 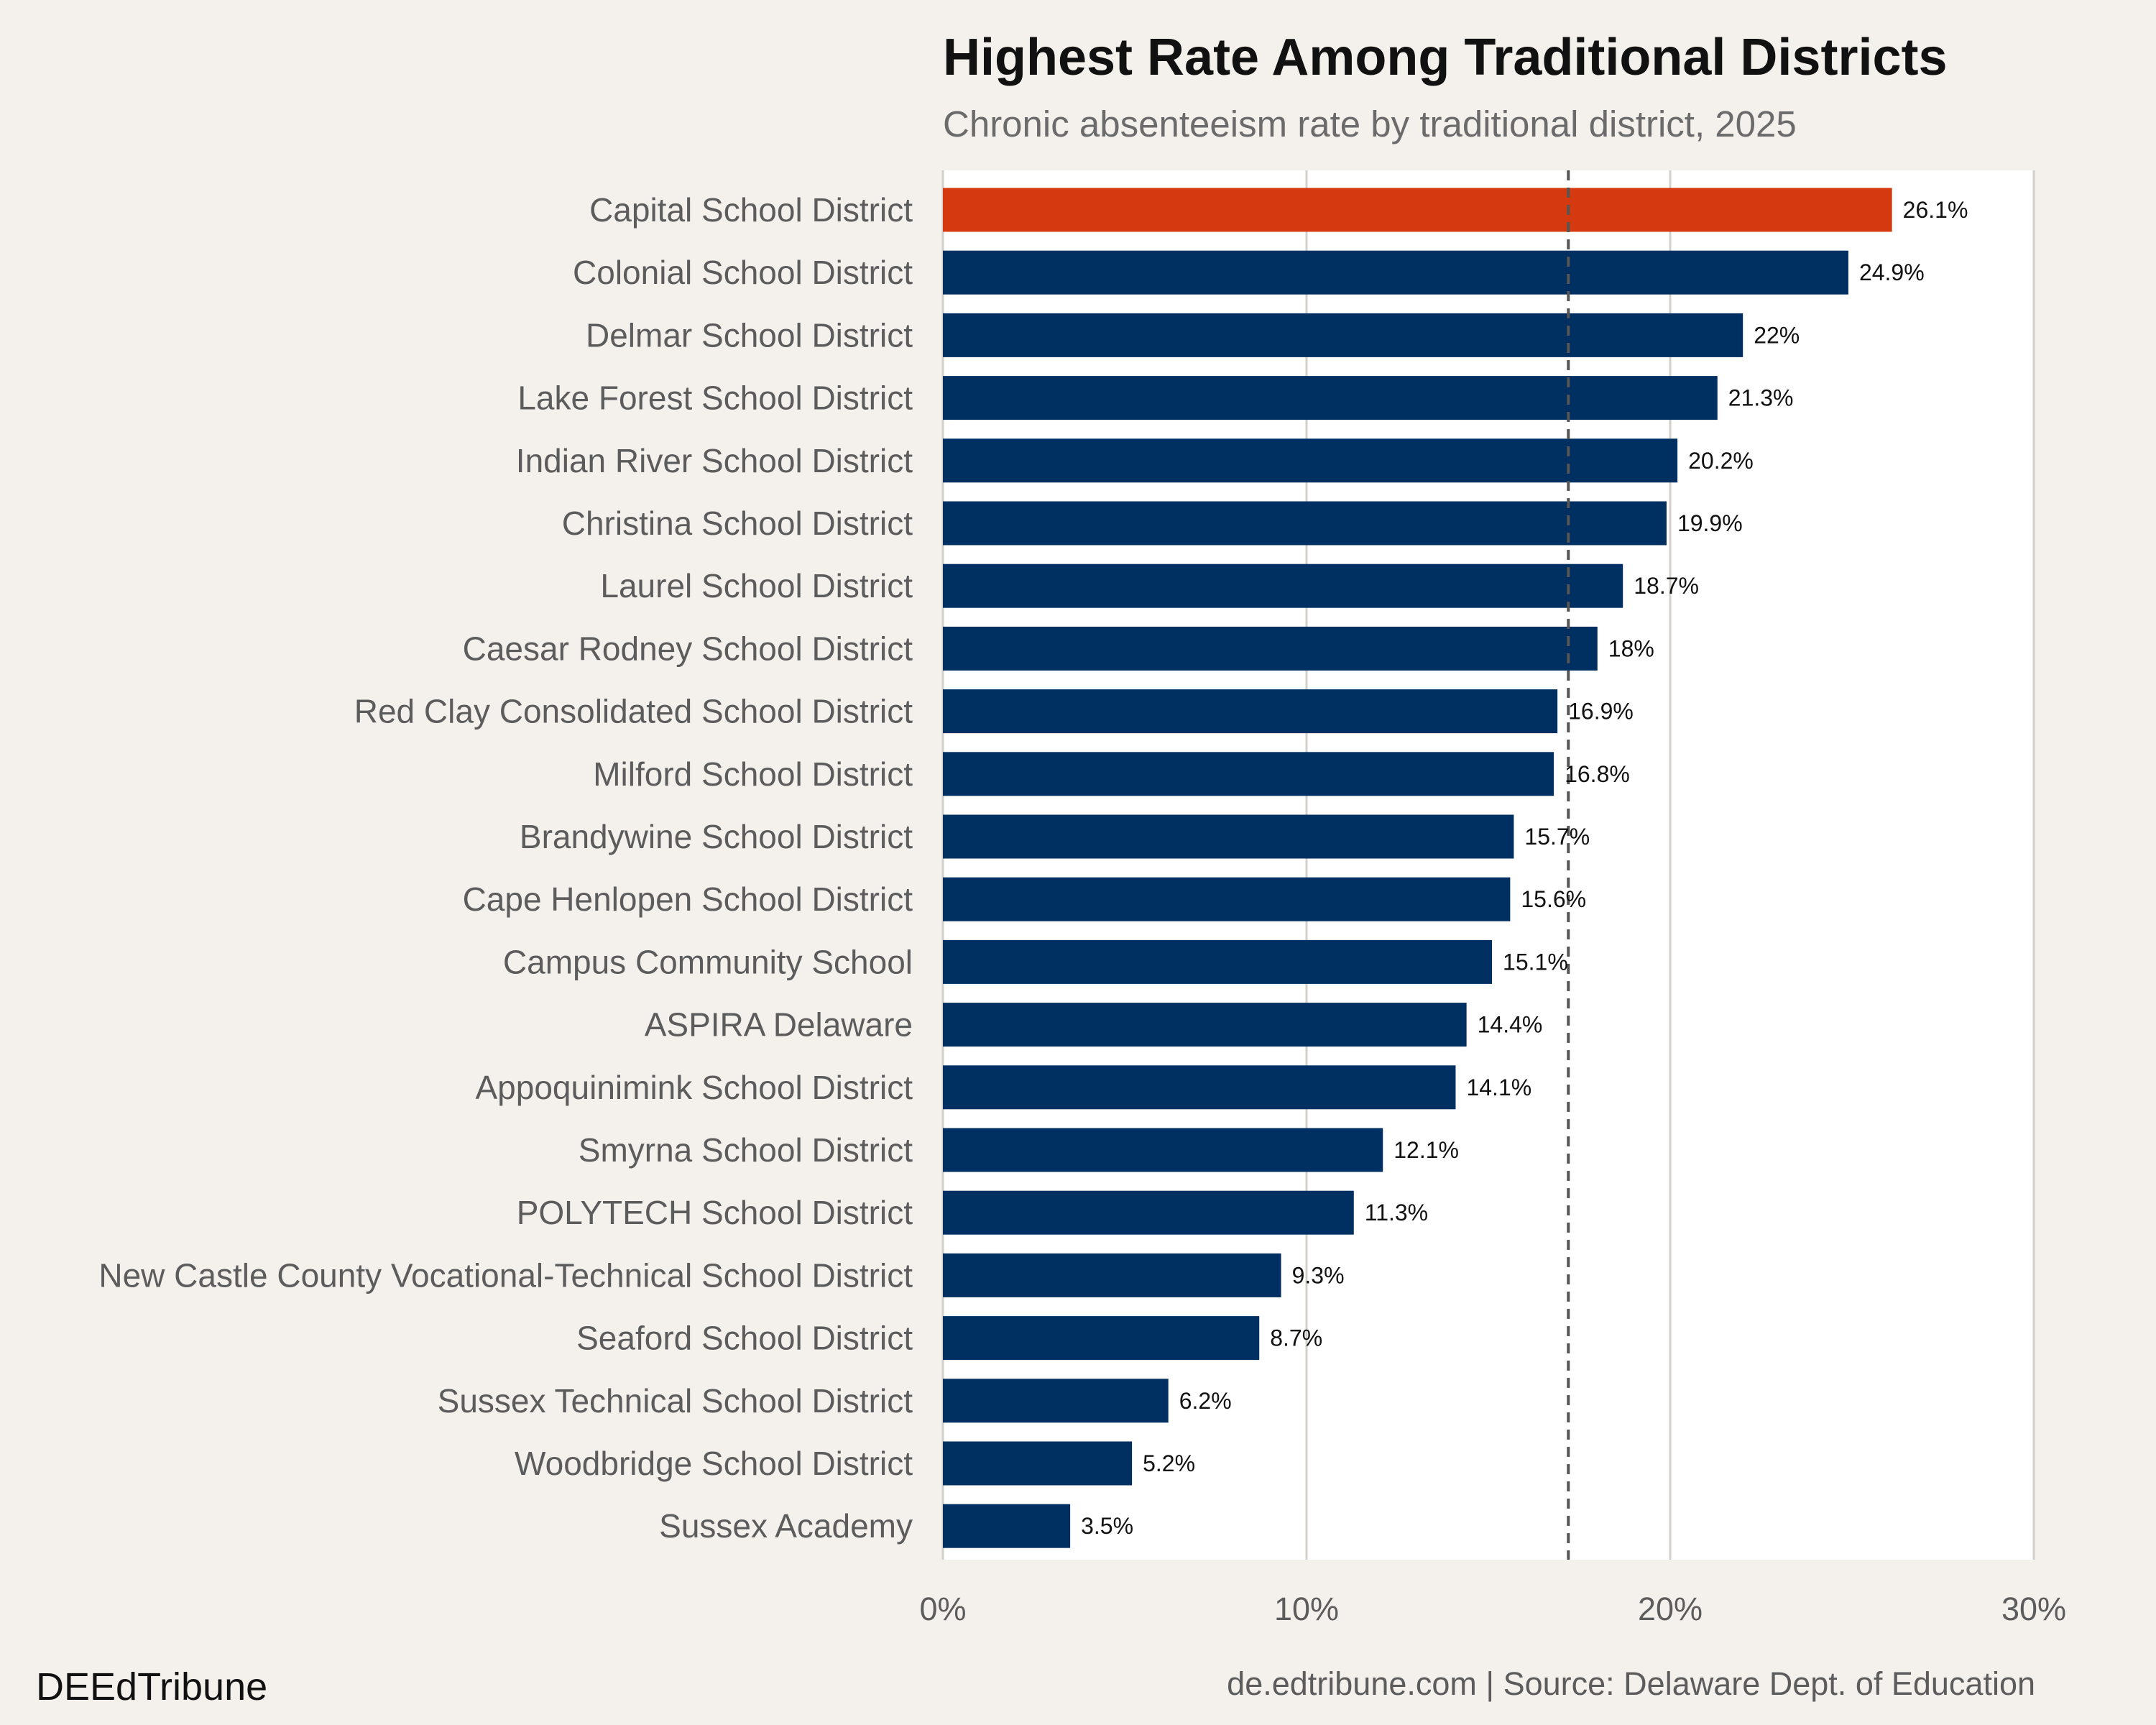 I want to click on category-label: POLYTECH School District, so click(x=715, y=1212).